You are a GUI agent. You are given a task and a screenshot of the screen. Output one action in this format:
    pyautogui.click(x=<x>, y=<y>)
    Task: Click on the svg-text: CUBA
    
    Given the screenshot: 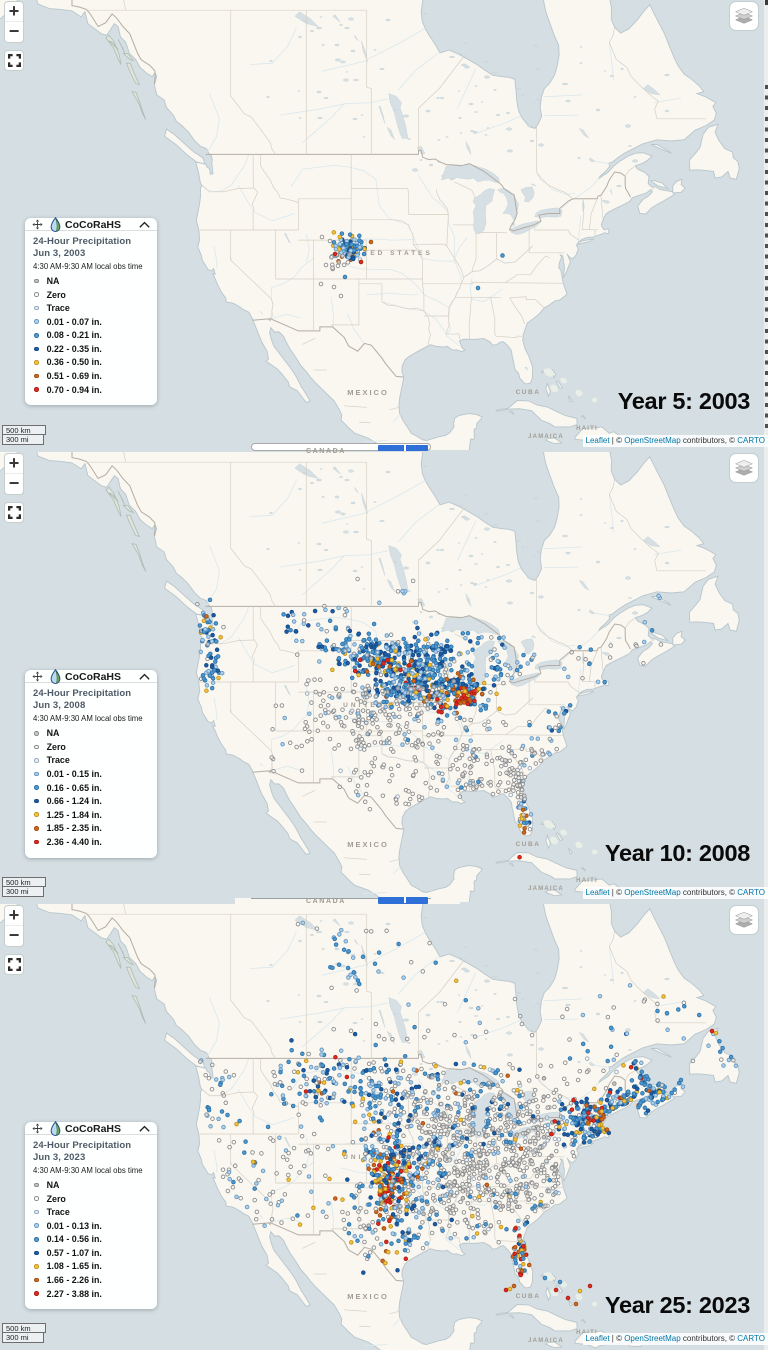 What is the action you would take?
    pyautogui.click(x=528, y=392)
    